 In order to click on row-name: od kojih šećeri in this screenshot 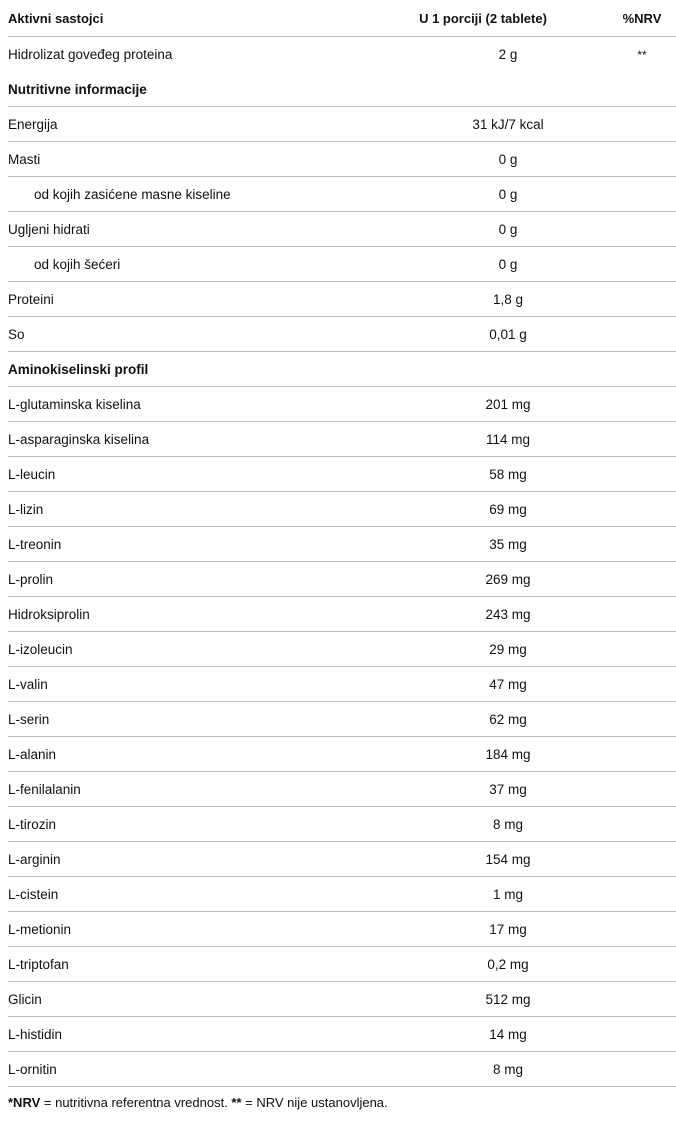, I will do `click(77, 264)`.